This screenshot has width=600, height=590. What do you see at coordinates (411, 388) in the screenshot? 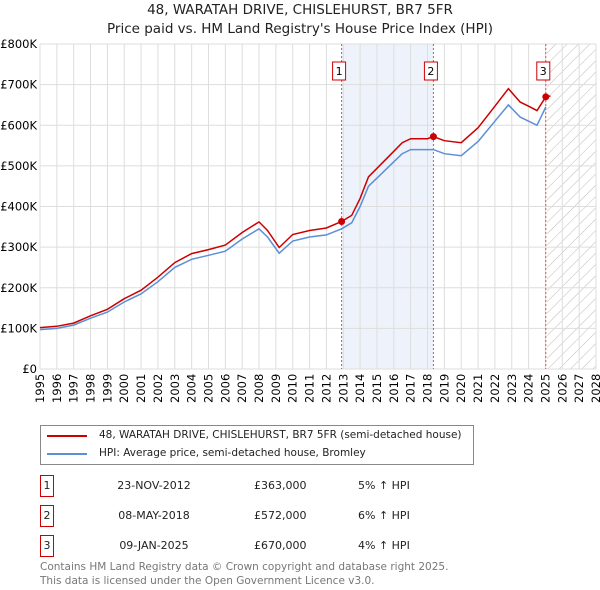
I see `x-tick-label: 2017` at bounding box center [411, 388].